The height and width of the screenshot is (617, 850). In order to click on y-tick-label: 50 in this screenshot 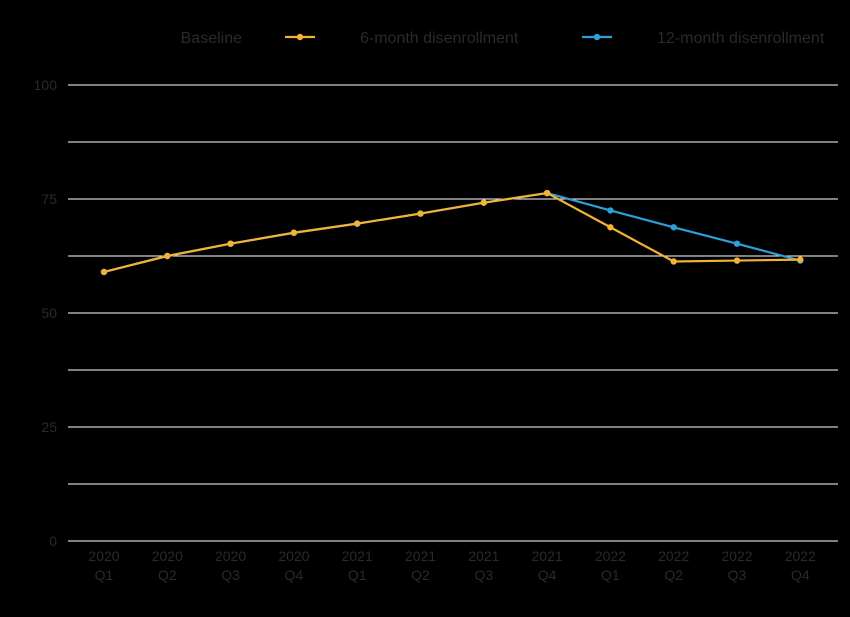, I will do `click(49, 313)`.